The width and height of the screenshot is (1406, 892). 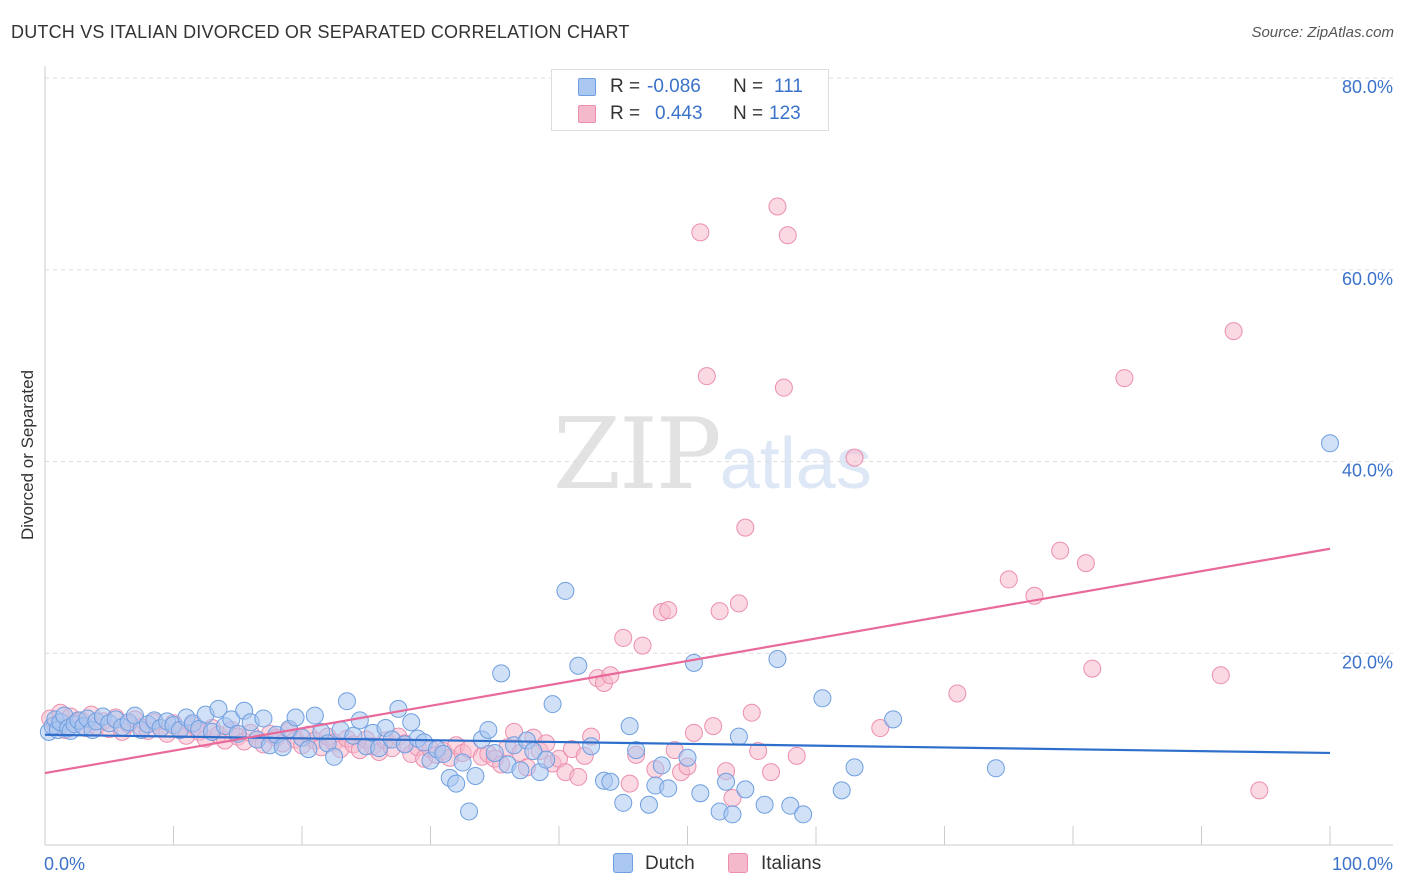 What do you see at coordinates (1367, 471) in the screenshot?
I see `y-tick-label: 40.0%` at bounding box center [1367, 471].